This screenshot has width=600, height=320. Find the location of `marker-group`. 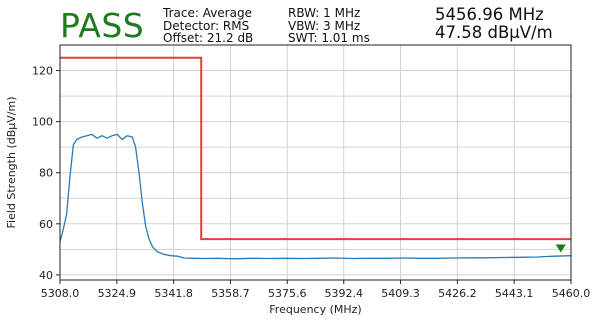

marker-group is located at coordinates (560, 248).